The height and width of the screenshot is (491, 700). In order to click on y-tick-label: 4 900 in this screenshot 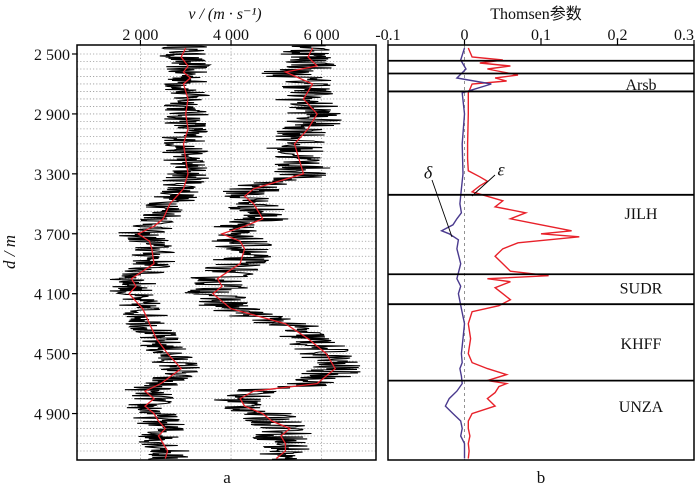, I will do `click(52, 415)`.